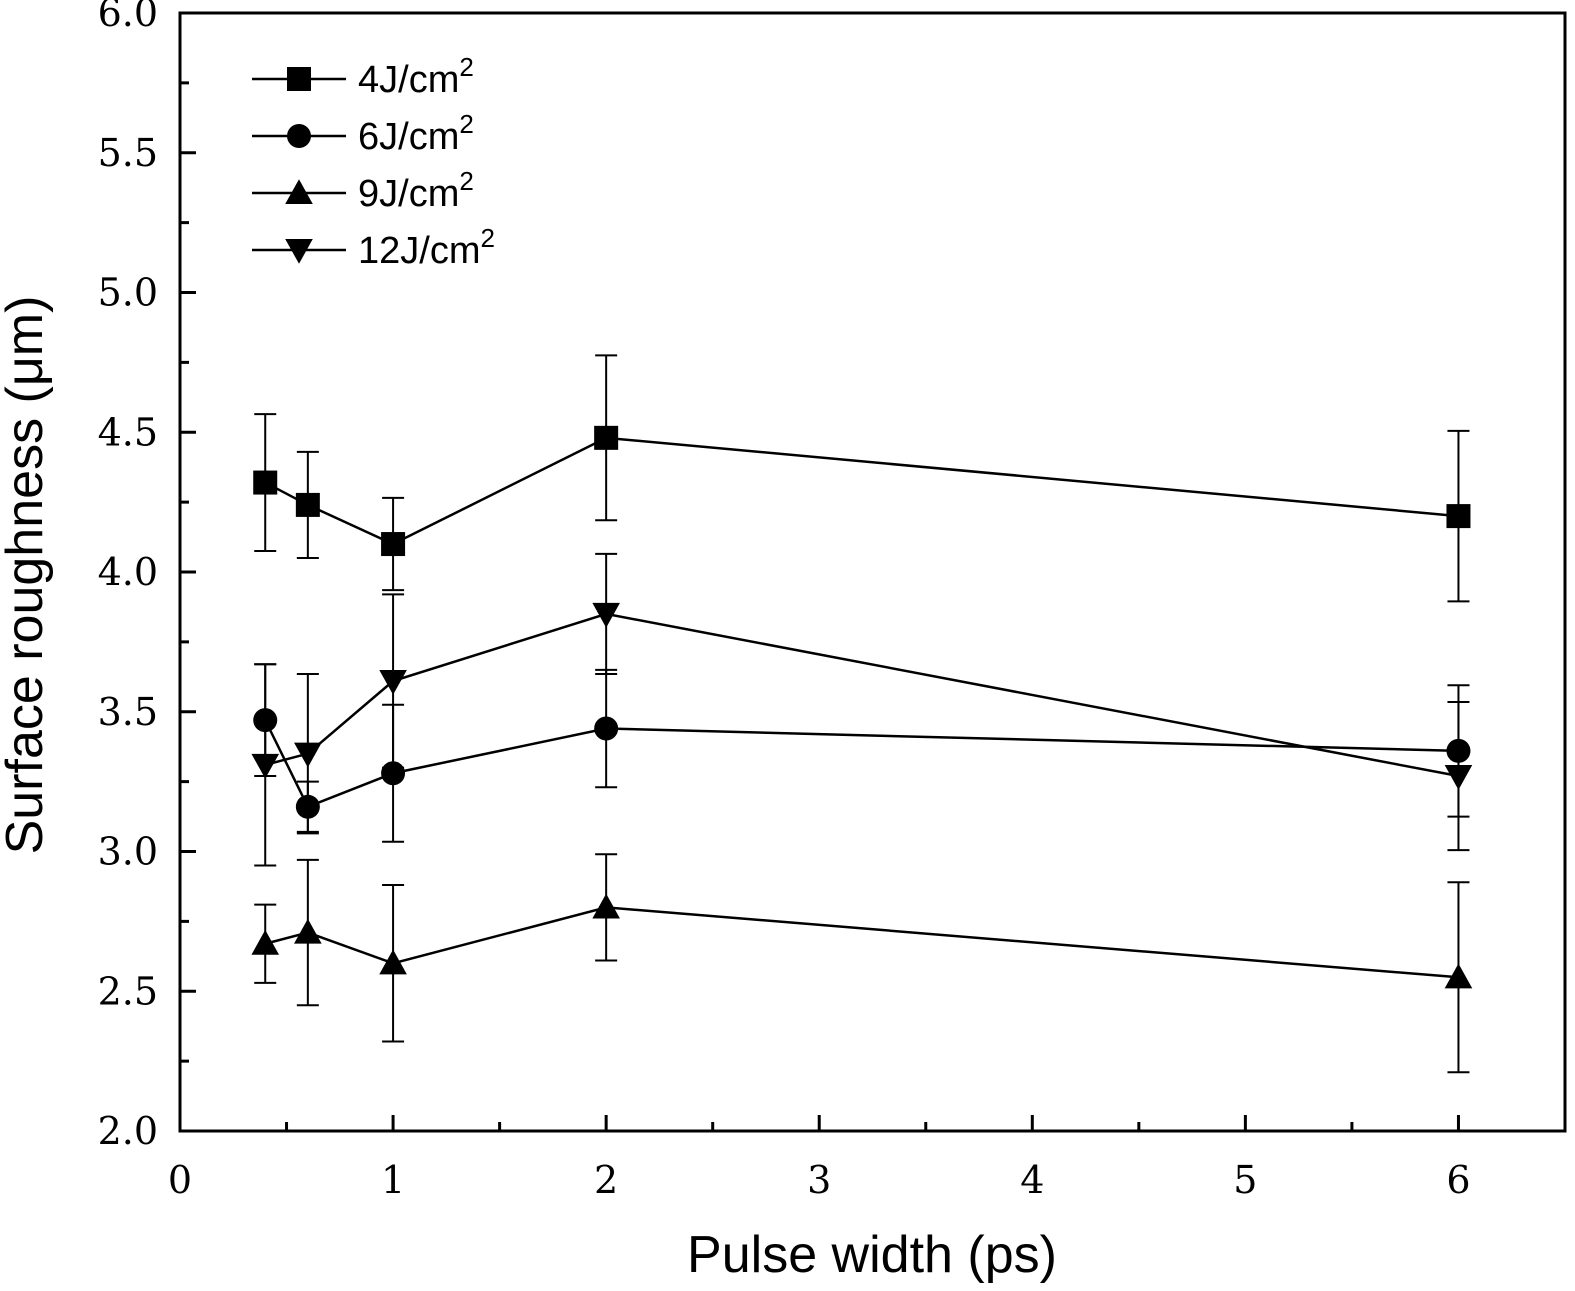  Describe the element at coordinates (27, 575) in the screenshot. I see `y-axis-title: Surface roughness (μm)` at that location.